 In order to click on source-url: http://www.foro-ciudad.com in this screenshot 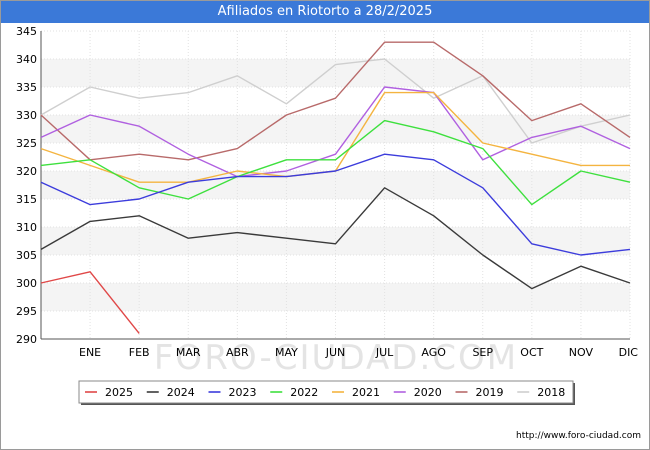, I will do `click(578, 436)`.